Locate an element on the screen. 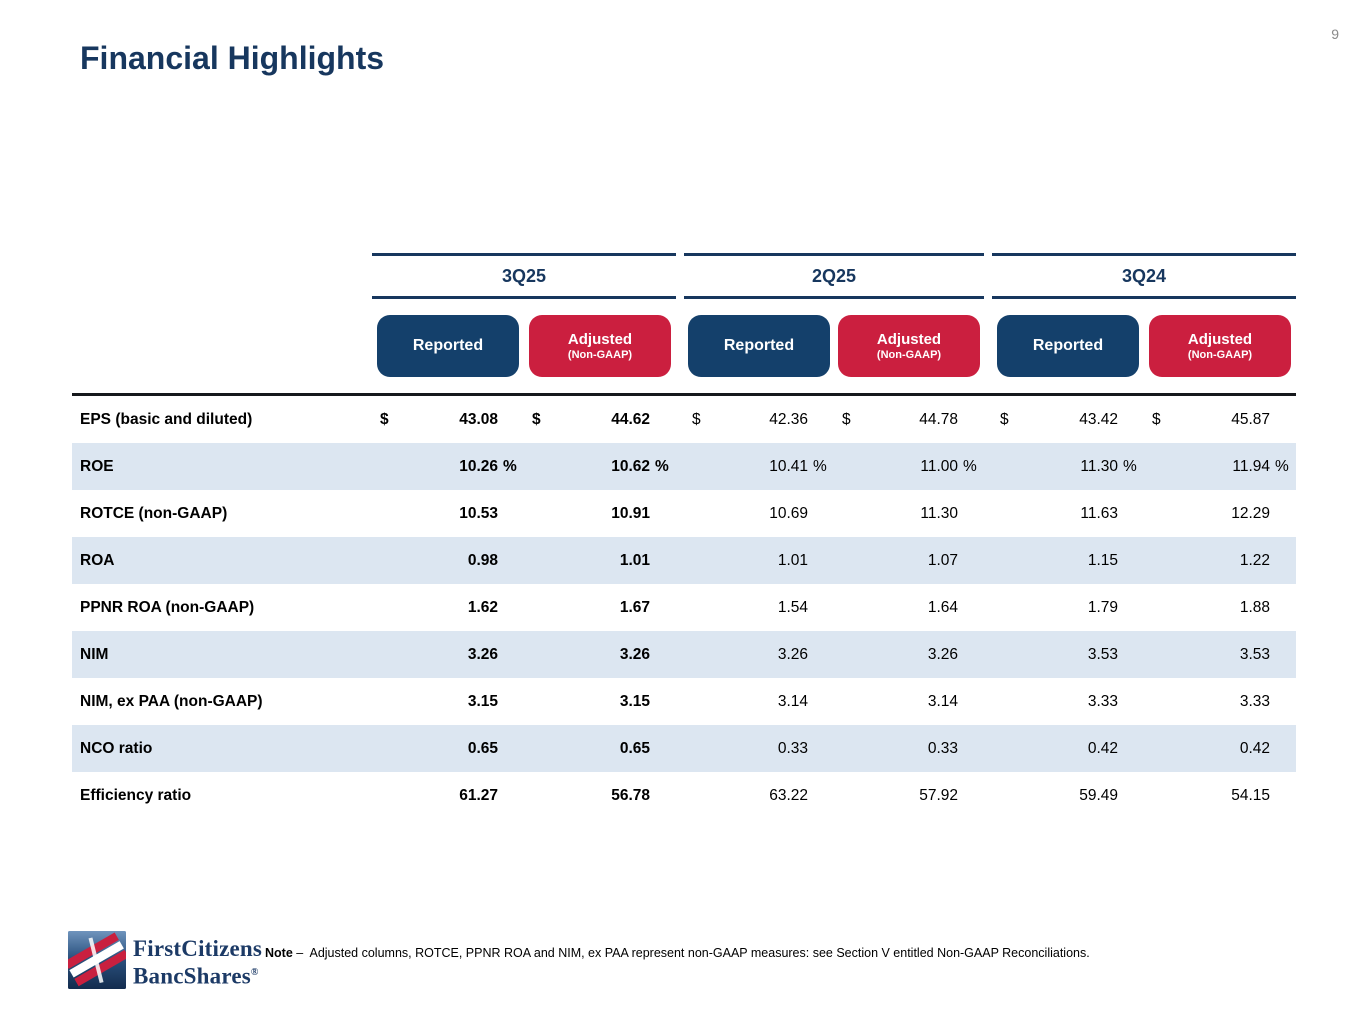 This screenshot has height=1024, width=1365. value-cell: 11.30% is located at coordinates (1068, 466).